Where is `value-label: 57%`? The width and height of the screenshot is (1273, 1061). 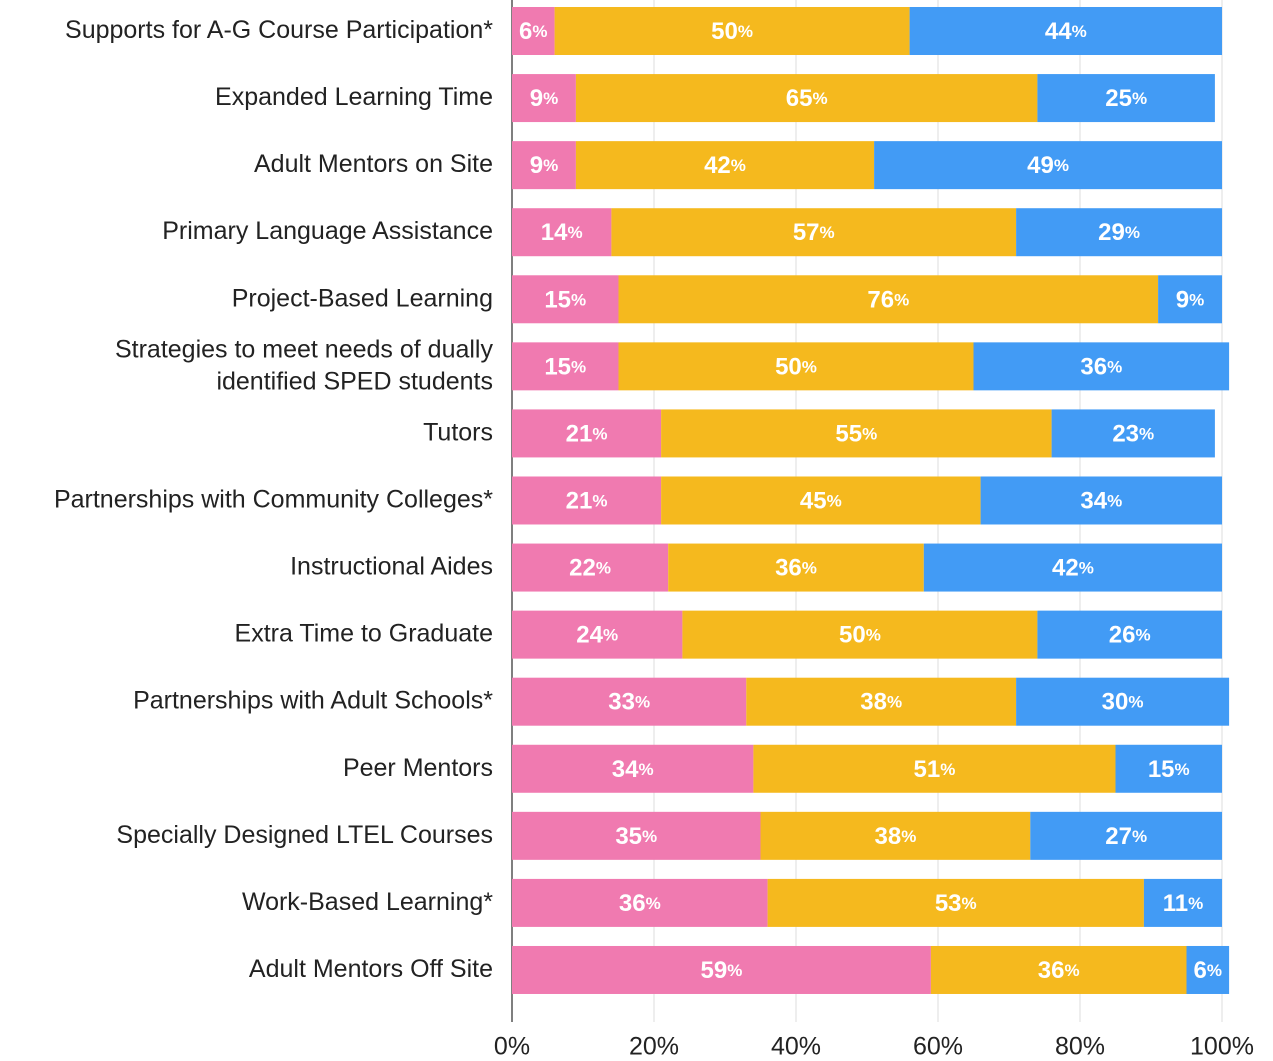
value-label: 57% is located at coordinates (814, 233).